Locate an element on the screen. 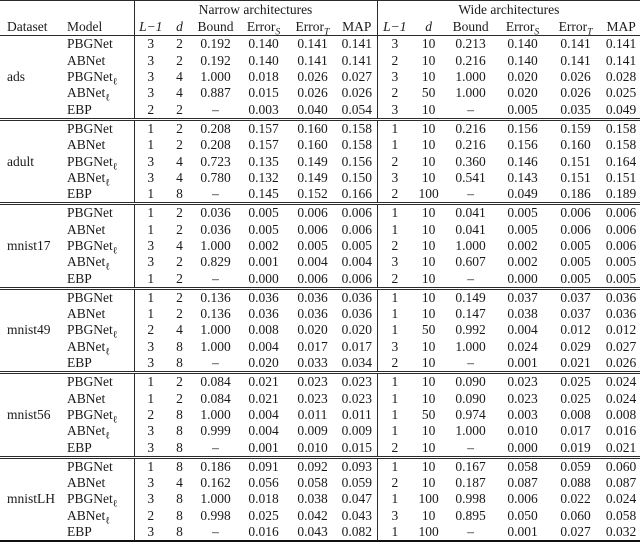 Image resolution: width=640 pixels, height=545 pixels. cell-wide-bound: – is located at coordinates (470, 278).